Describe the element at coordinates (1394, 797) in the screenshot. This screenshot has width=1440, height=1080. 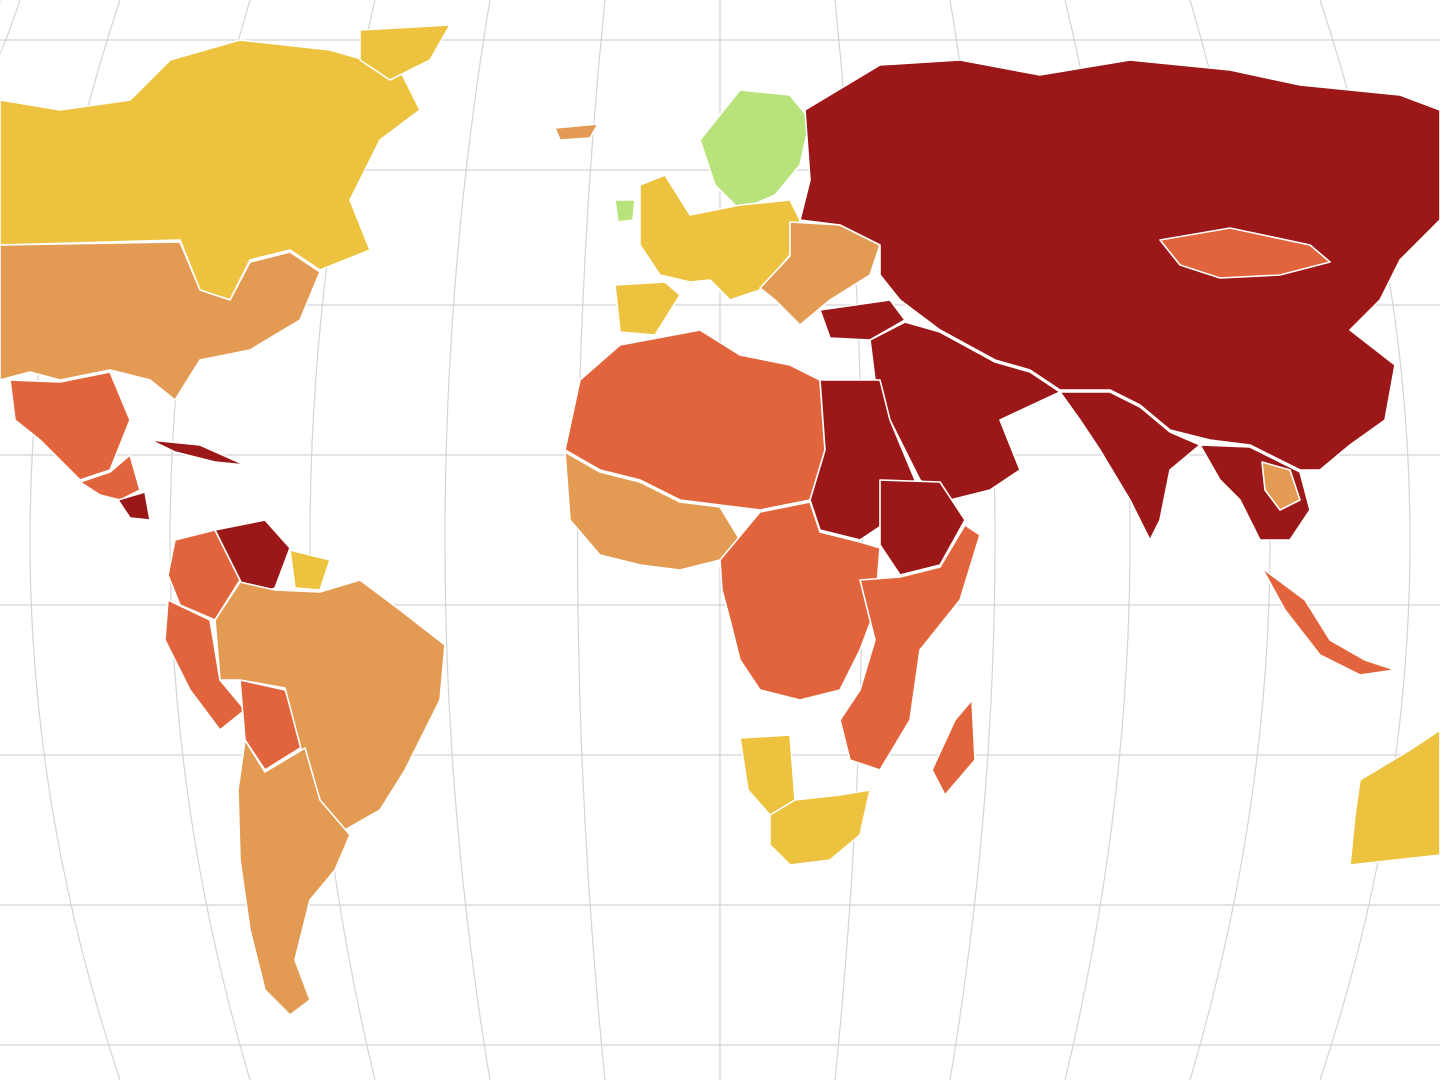
I see `australia` at that location.